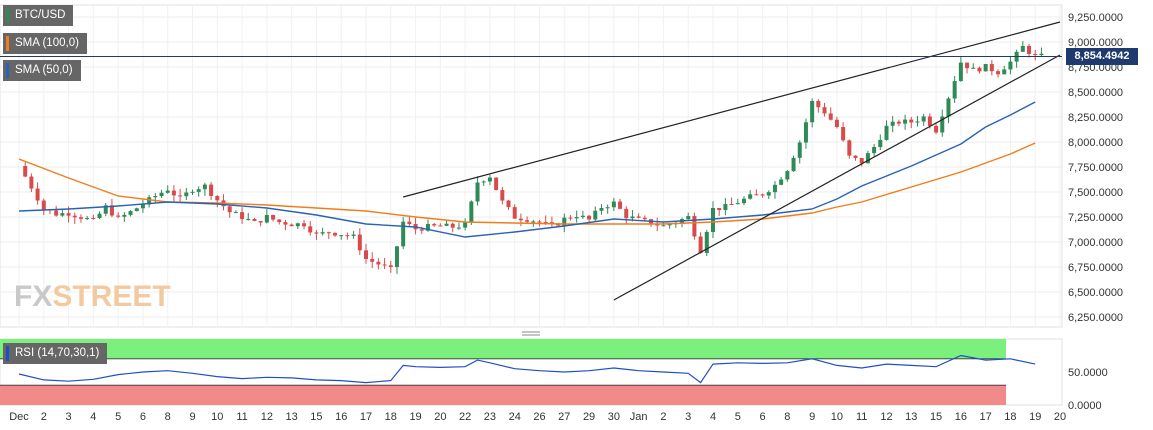  Describe the element at coordinates (292, 417) in the screenshot. I see `x-tick-label: 13` at that location.